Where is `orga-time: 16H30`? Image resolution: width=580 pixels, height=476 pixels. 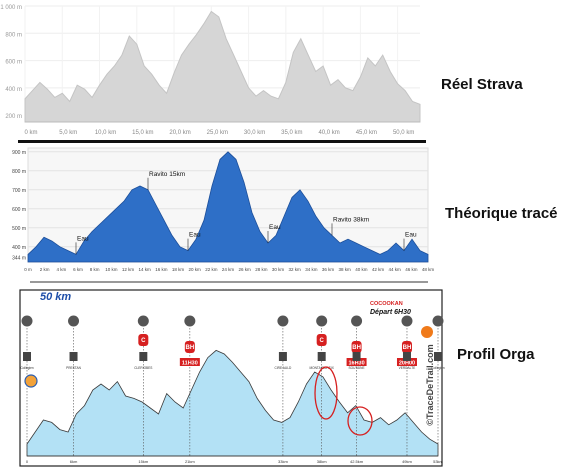 orga-time: 16H30 is located at coordinates (356, 364).